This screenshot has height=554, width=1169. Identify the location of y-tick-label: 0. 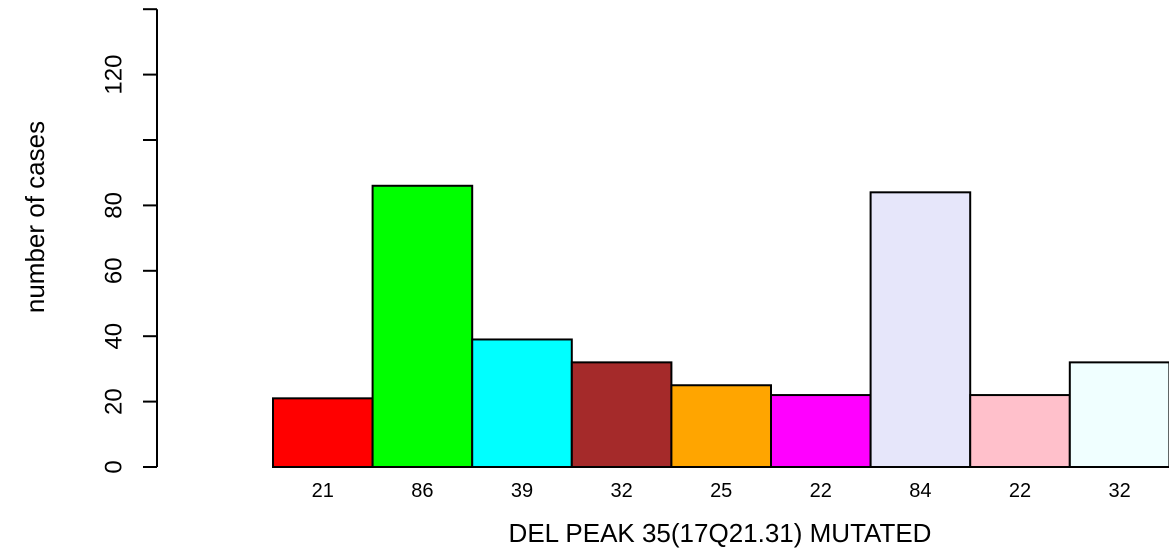
(113, 466).